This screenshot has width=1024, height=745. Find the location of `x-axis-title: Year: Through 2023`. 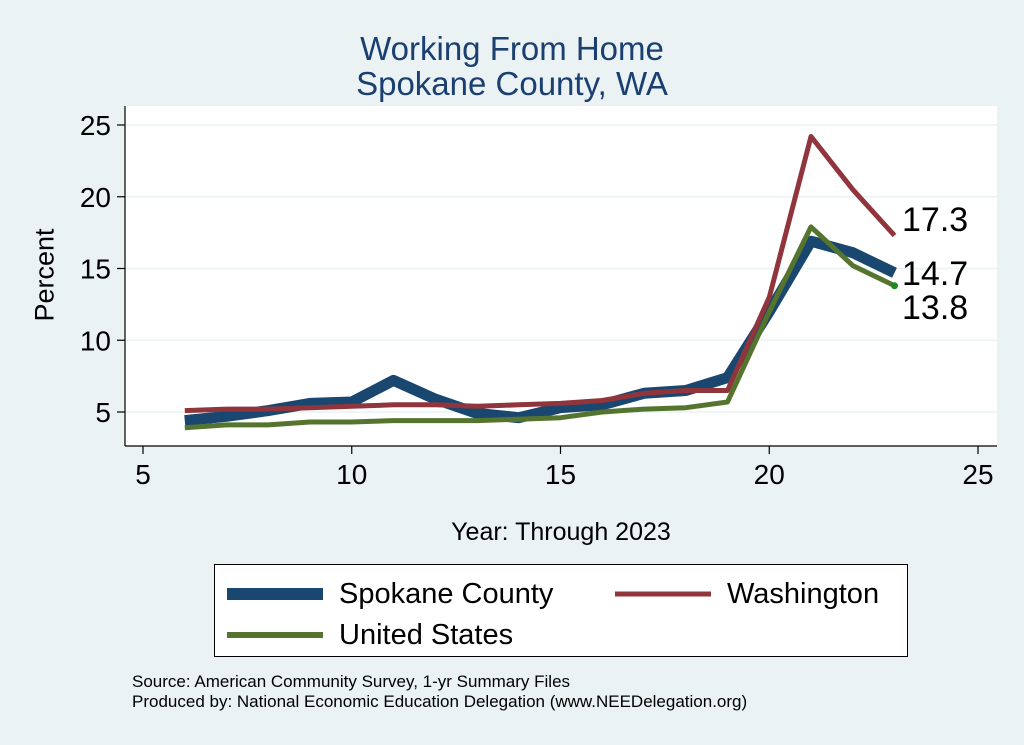

x-axis-title: Year: Through 2023 is located at coordinates (561, 532).